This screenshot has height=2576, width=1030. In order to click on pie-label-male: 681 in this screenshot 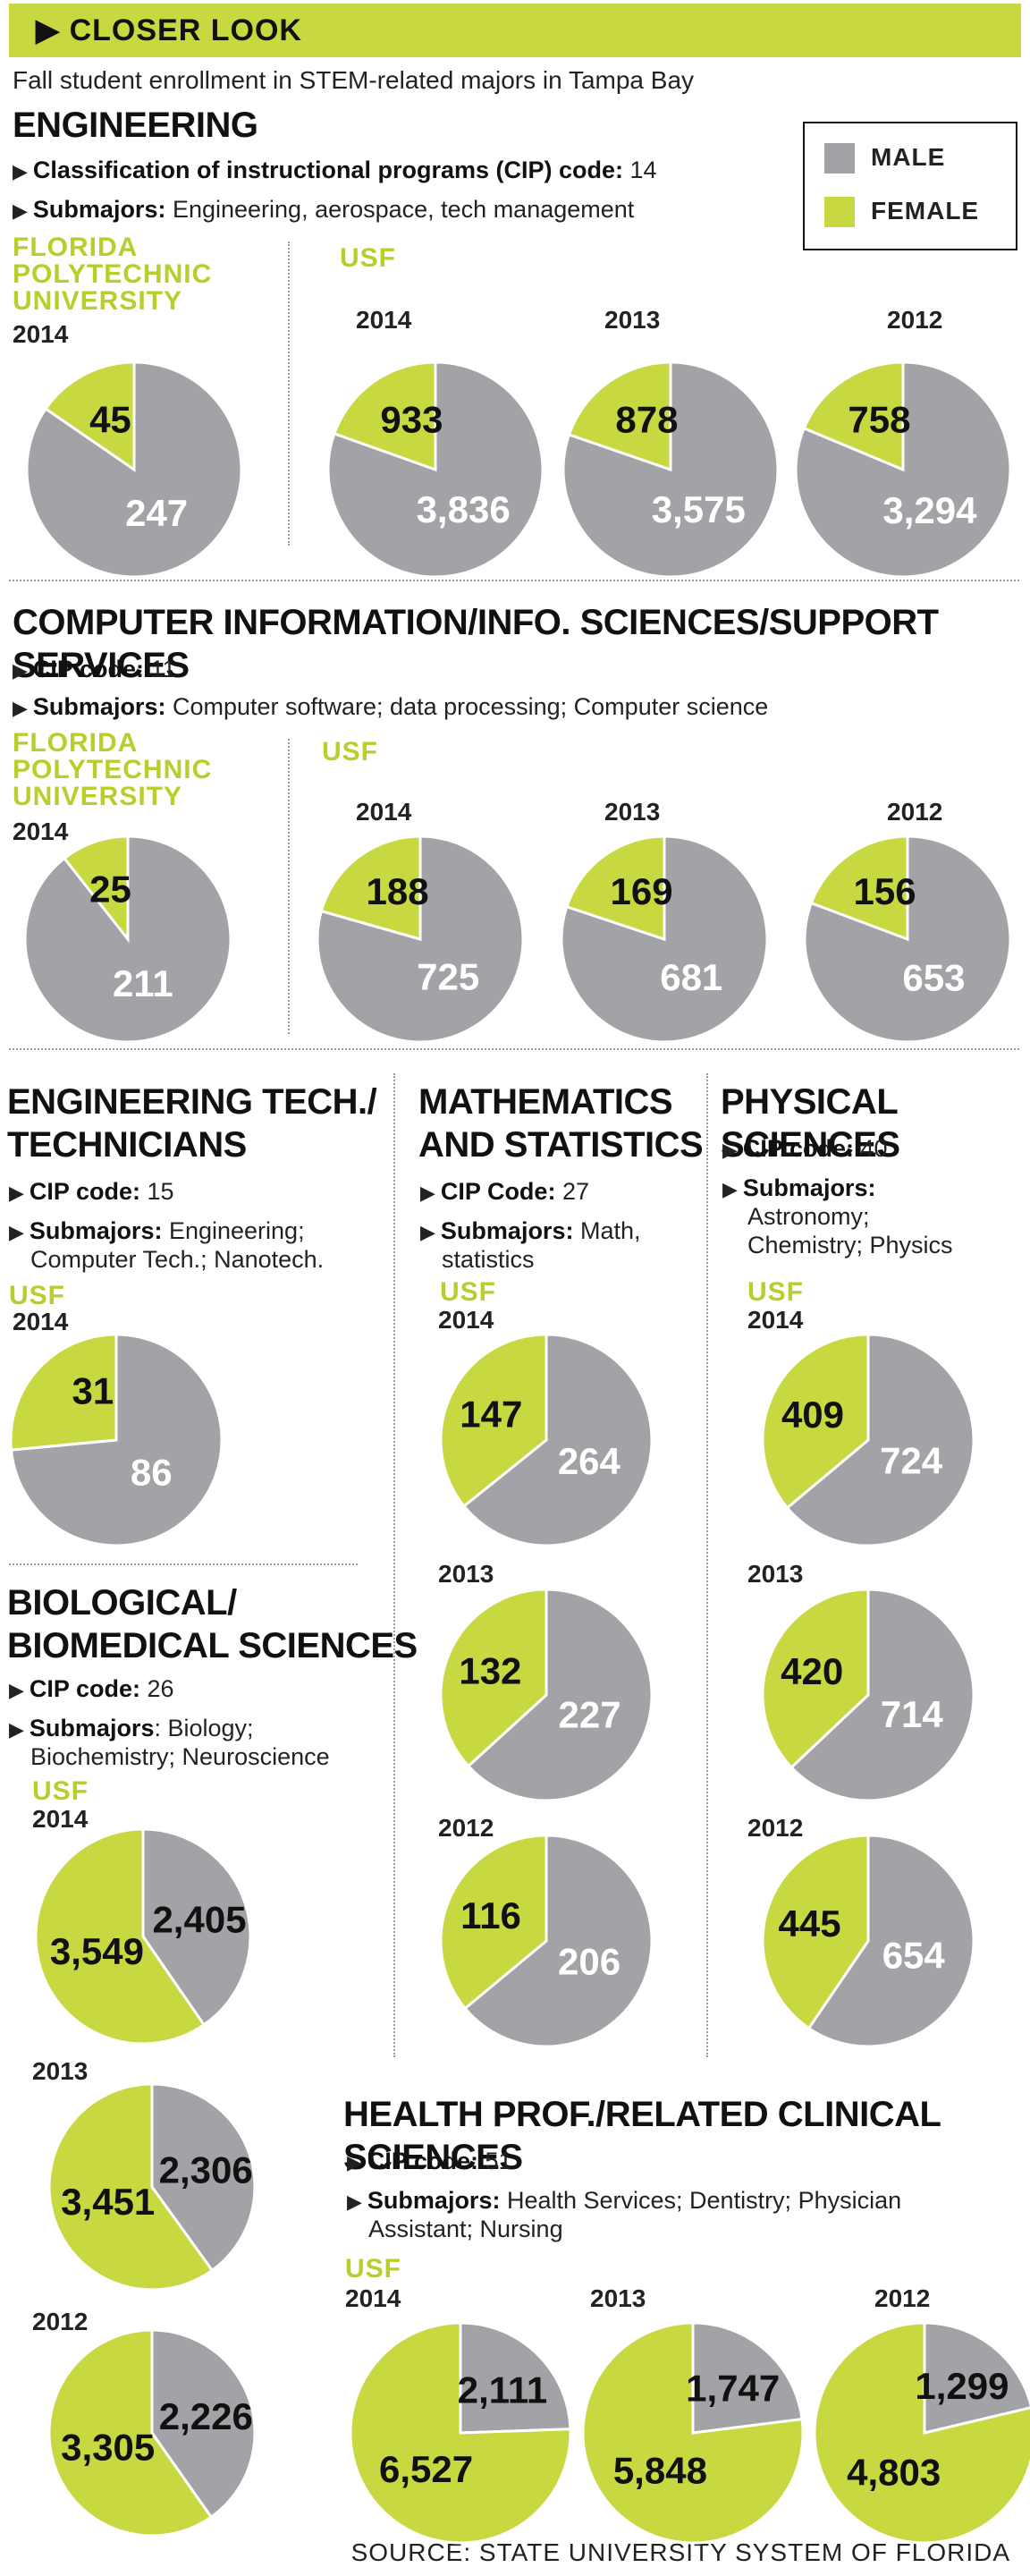, I will do `click(691, 977)`.